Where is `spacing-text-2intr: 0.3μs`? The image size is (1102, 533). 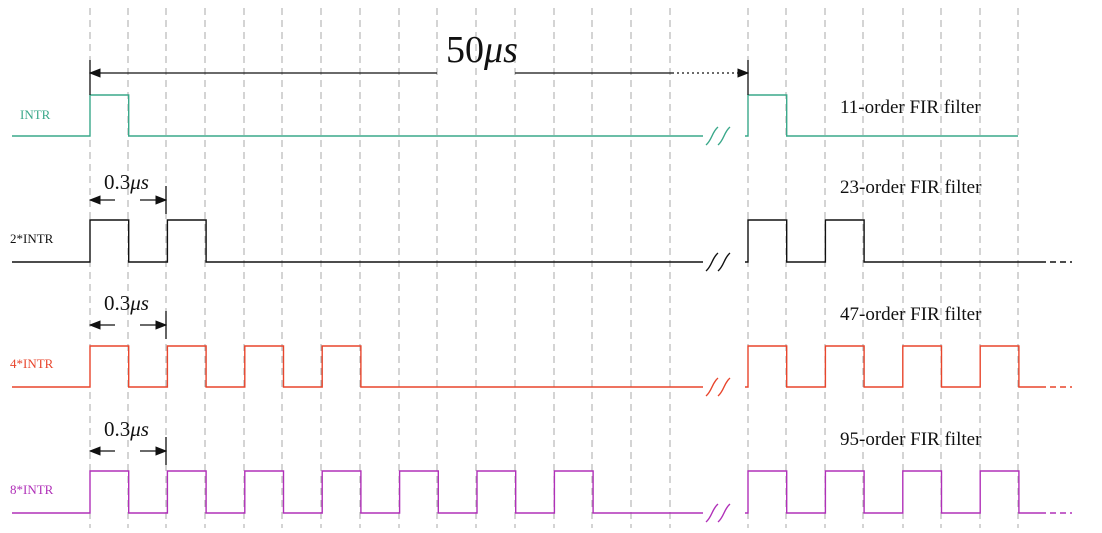
spacing-text-2intr: 0.3μs is located at coordinates (126, 182).